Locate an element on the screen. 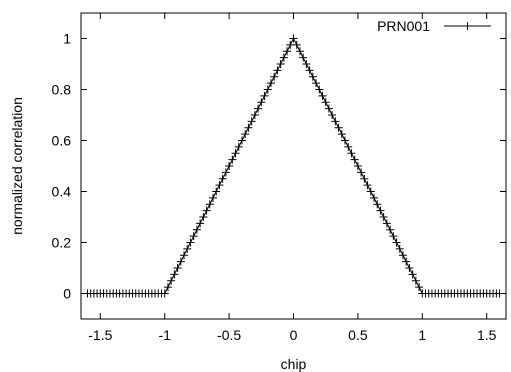 The image size is (511, 372). y-tick-label: 0.6 is located at coordinates (62, 141).